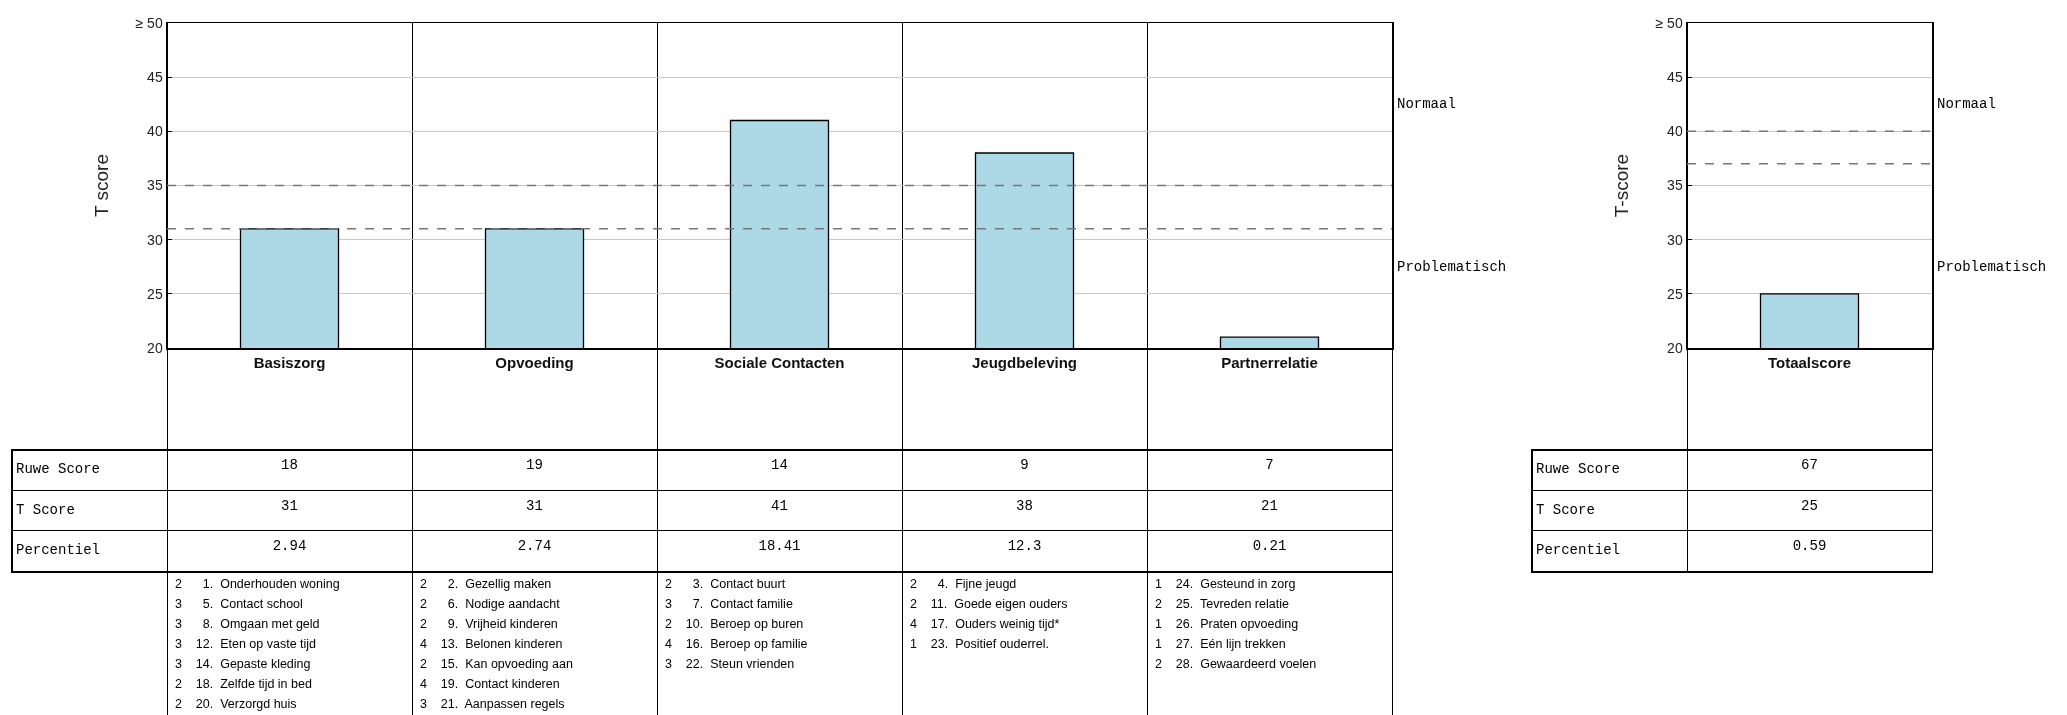 The image size is (2067, 715). Describe the element at coordinates (1809, 362) in the screenshot. I see `x-tick-label: Totaalscore` at that location.